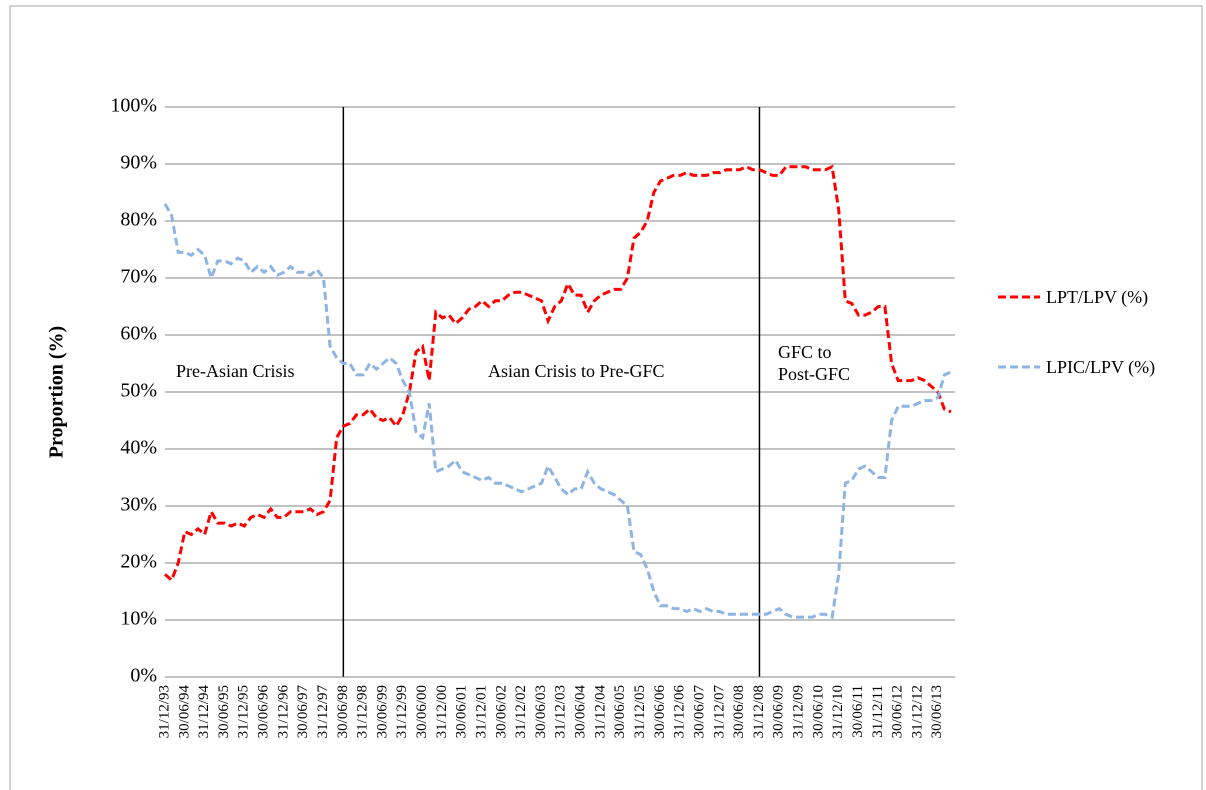 This screenshot has width=1206, height=790. What do you see at coordinates (264, 712) in the screenshot?
I see `x-tick-label: 30/06/96` at bounding box center [264, 712].